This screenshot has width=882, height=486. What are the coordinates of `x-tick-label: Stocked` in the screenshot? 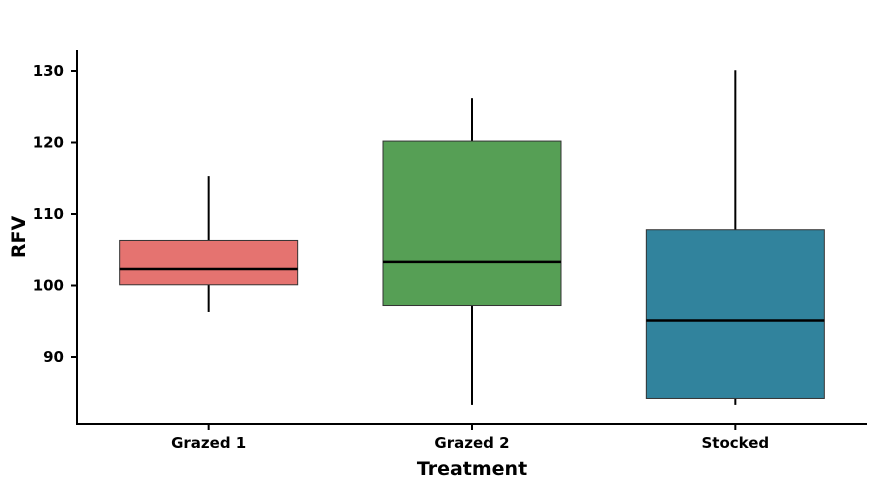 It's located at (736, 443).